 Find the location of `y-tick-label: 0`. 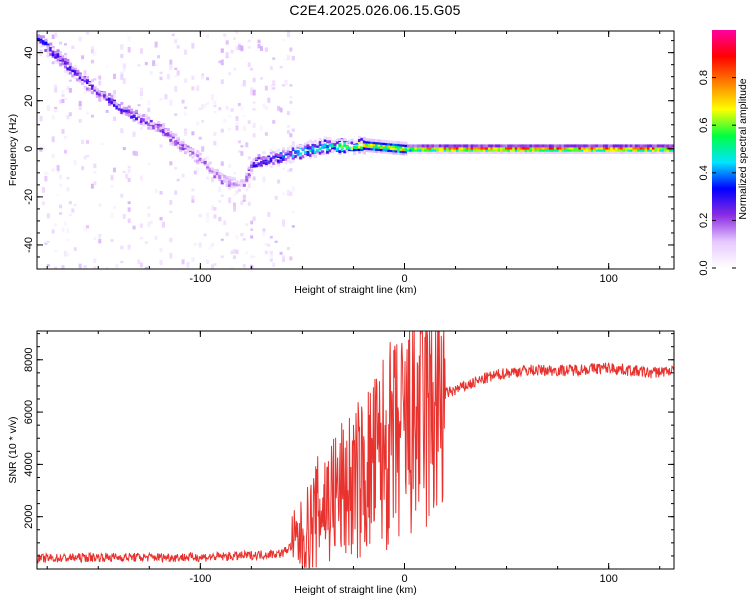

y-tick-label: 0 is located at coordinates (29, 149).